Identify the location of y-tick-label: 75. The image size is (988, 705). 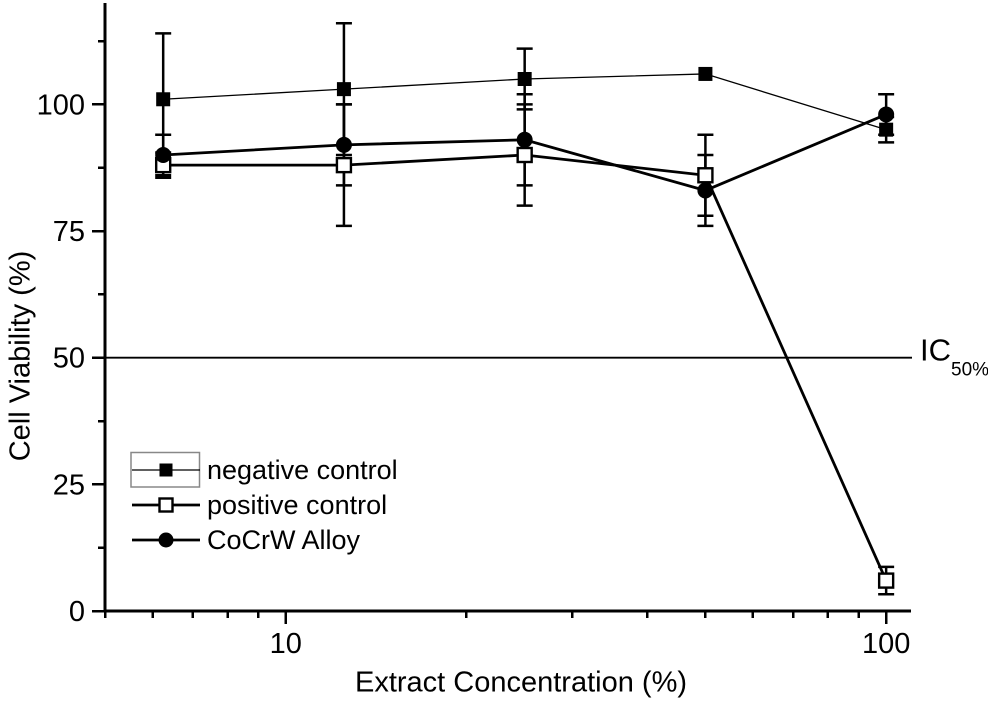
(69, 232).